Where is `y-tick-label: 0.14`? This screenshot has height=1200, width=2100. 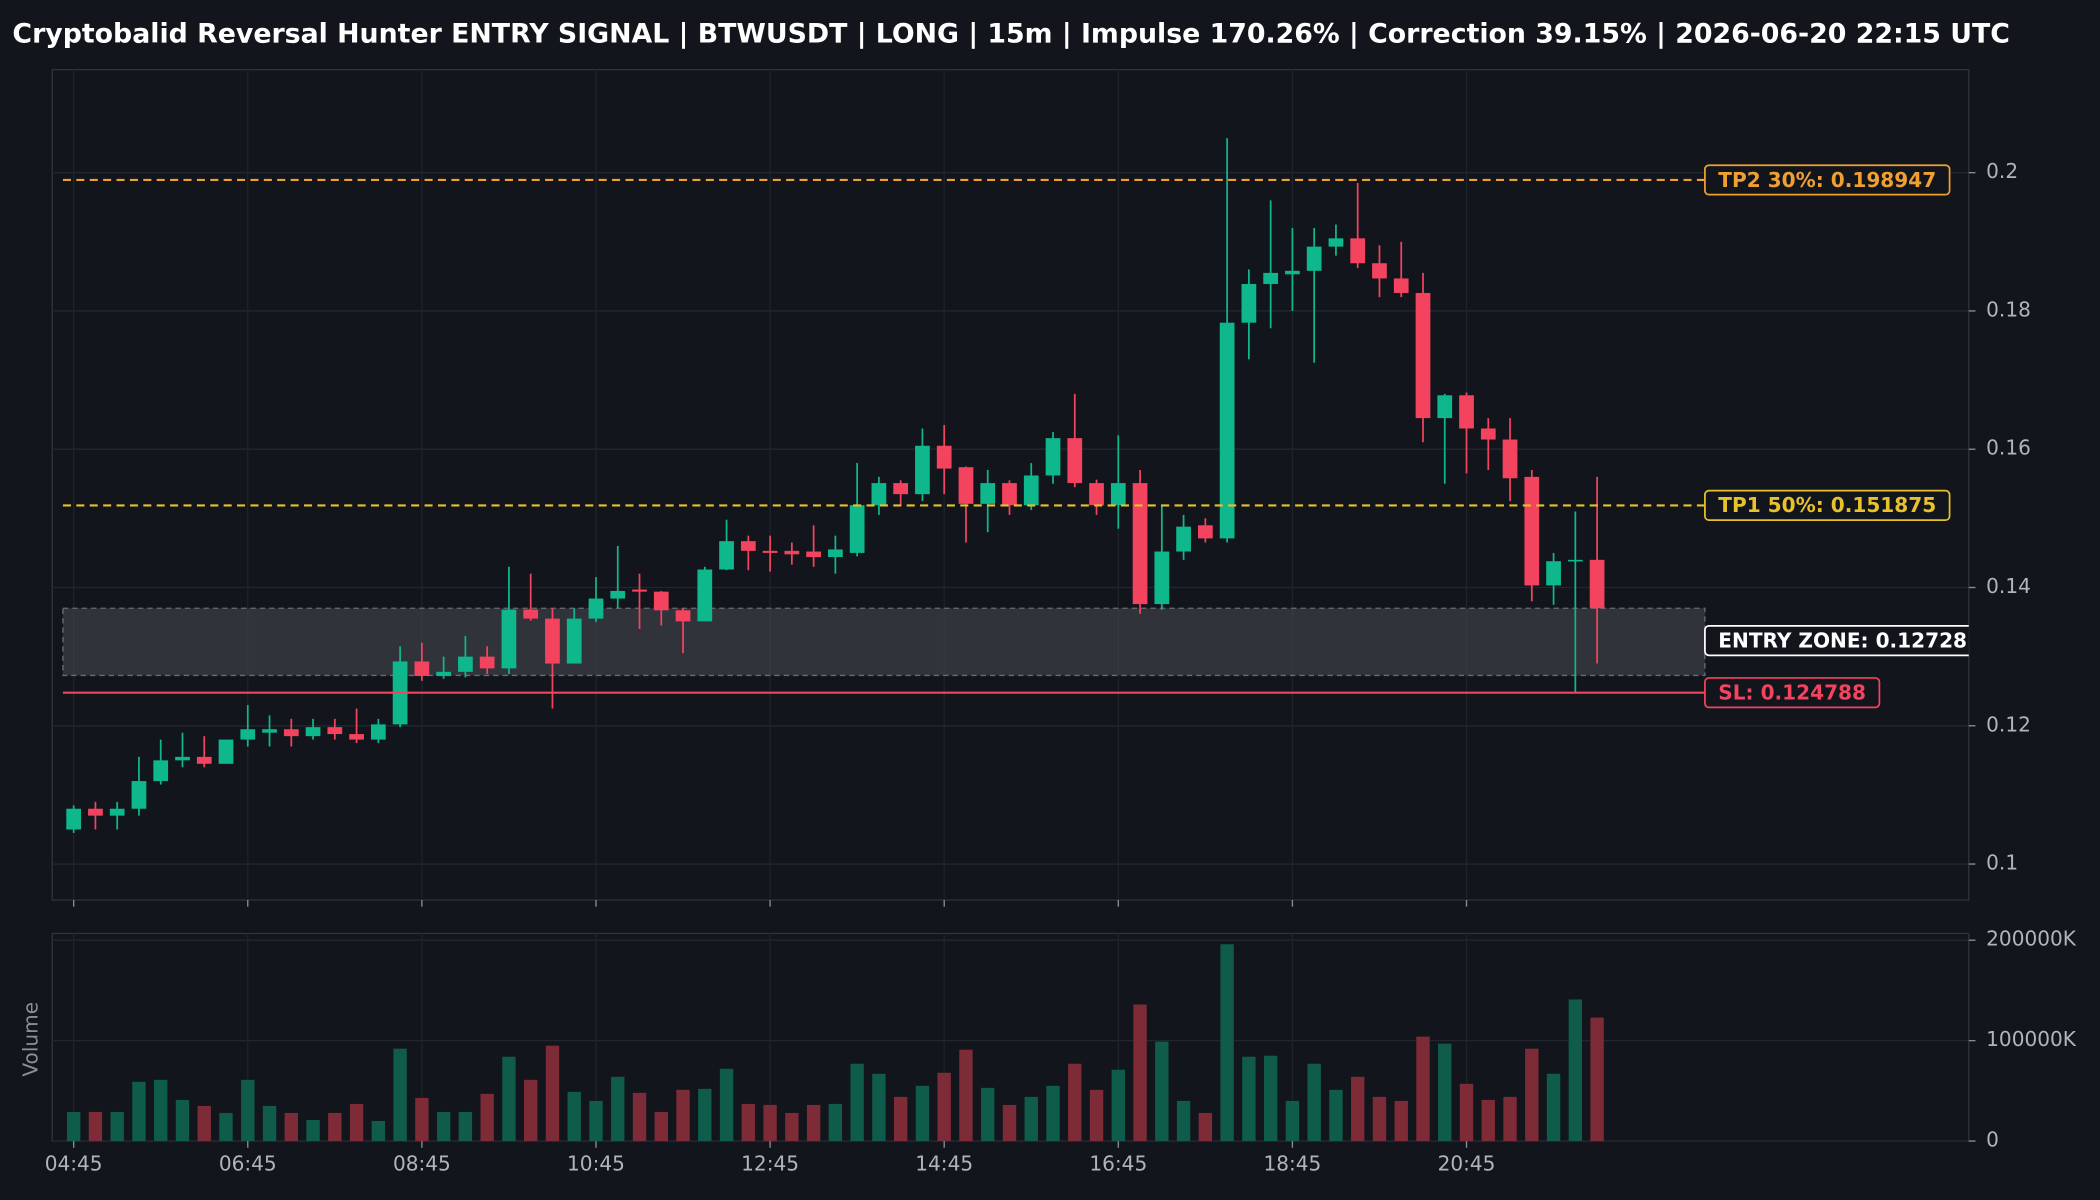
y-tick-label: 0.14 is located at coordinates (2008, 586).